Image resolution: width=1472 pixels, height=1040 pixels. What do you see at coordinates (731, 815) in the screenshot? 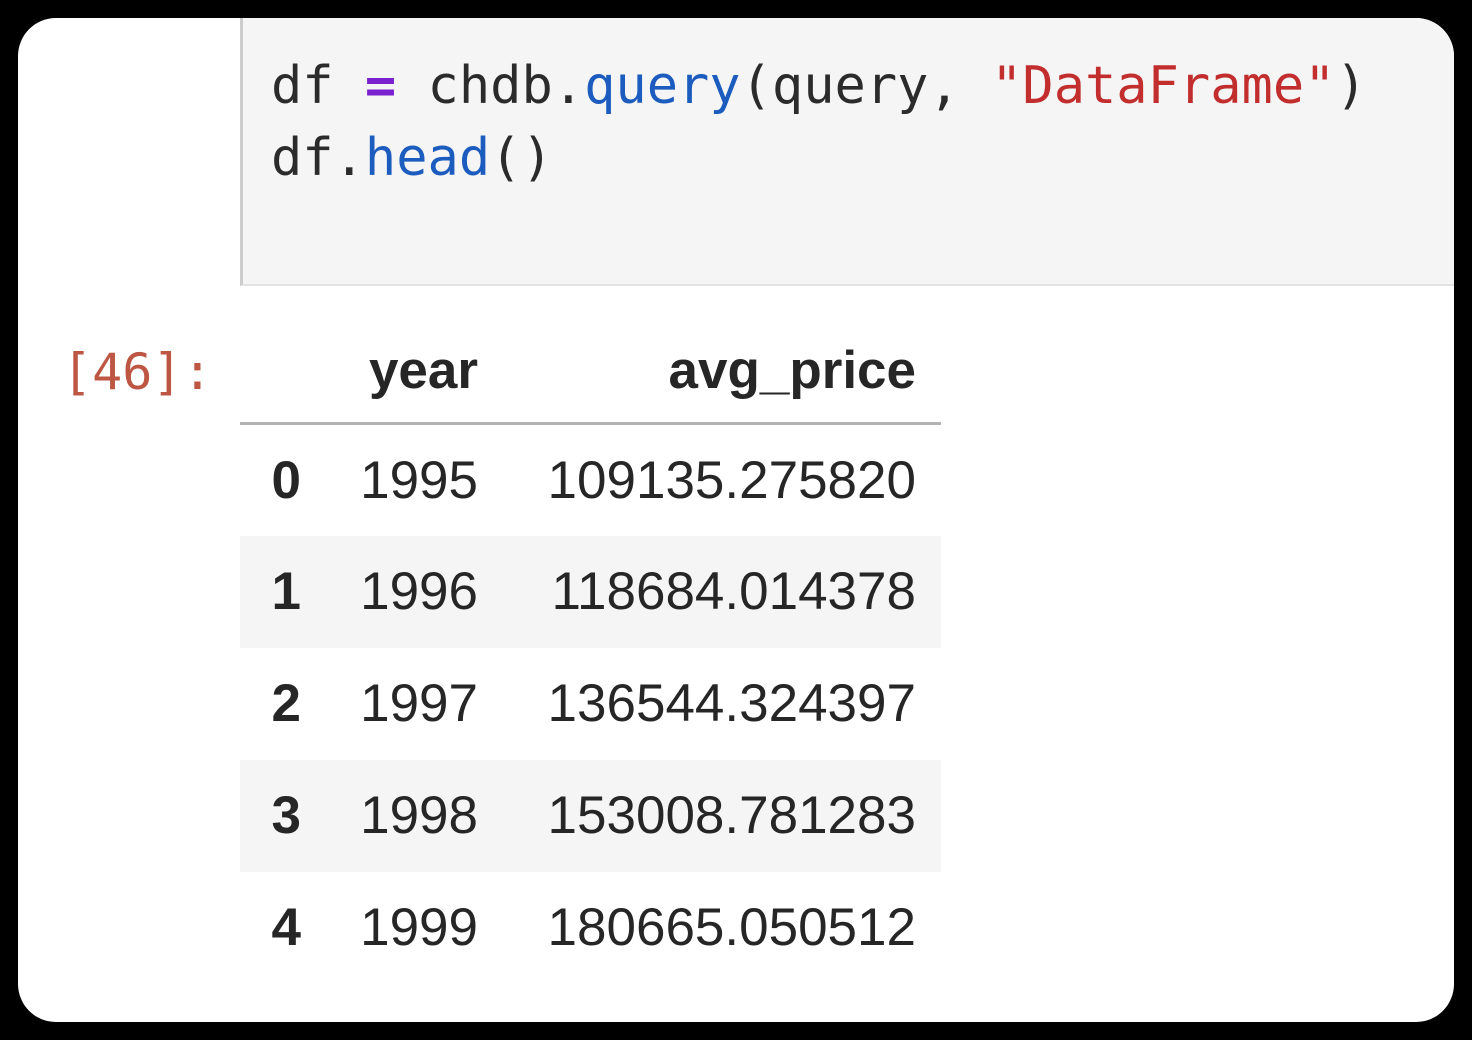
I see `cell-avg_price: 153008.781283` at bounding box center [731, 815].